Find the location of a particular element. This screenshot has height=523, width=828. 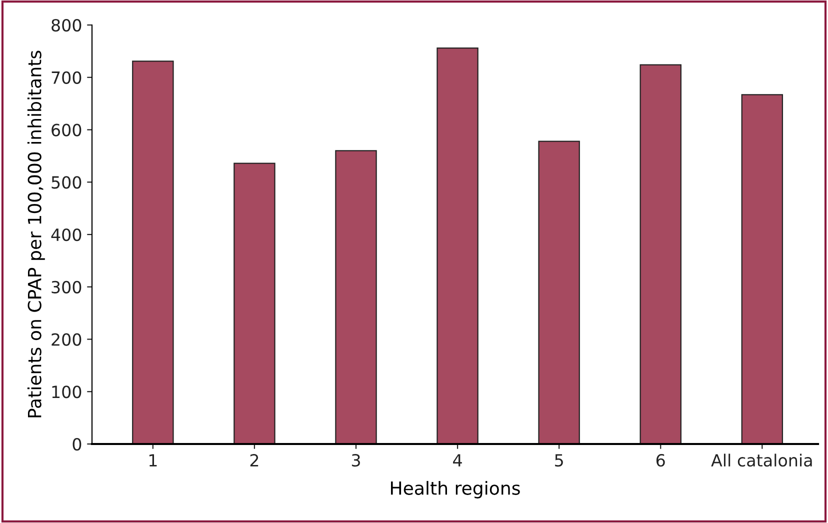

y-tick-label: 300 is located at coordinates (67, 287).